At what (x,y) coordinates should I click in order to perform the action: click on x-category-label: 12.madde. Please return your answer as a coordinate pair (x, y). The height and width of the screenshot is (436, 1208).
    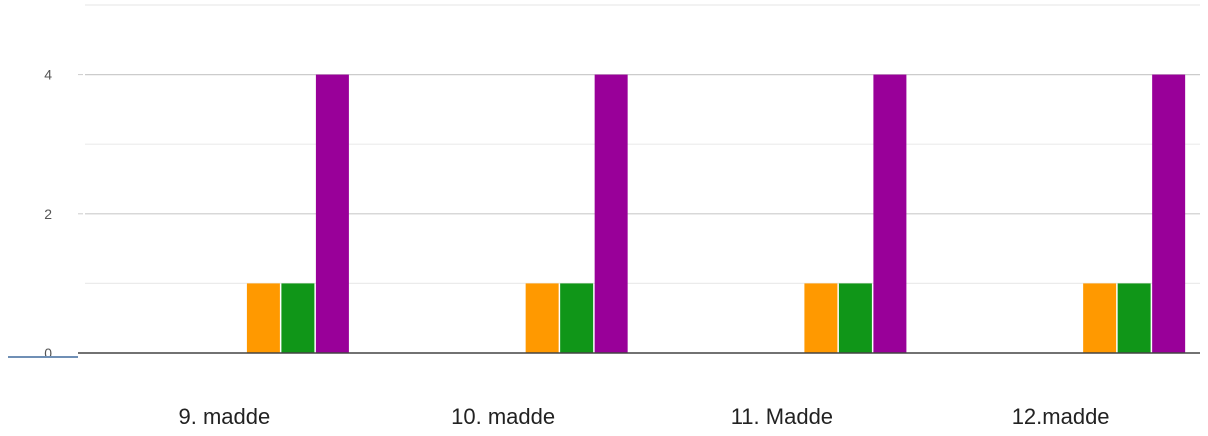
    Looking at the image, I should click on (1061, 416).